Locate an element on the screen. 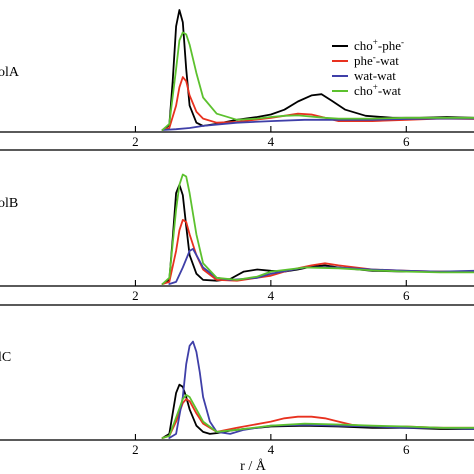 This screenshot has height=474, width=474. x-tick-label-c-4: 4 is located at coordinates (271, 449).